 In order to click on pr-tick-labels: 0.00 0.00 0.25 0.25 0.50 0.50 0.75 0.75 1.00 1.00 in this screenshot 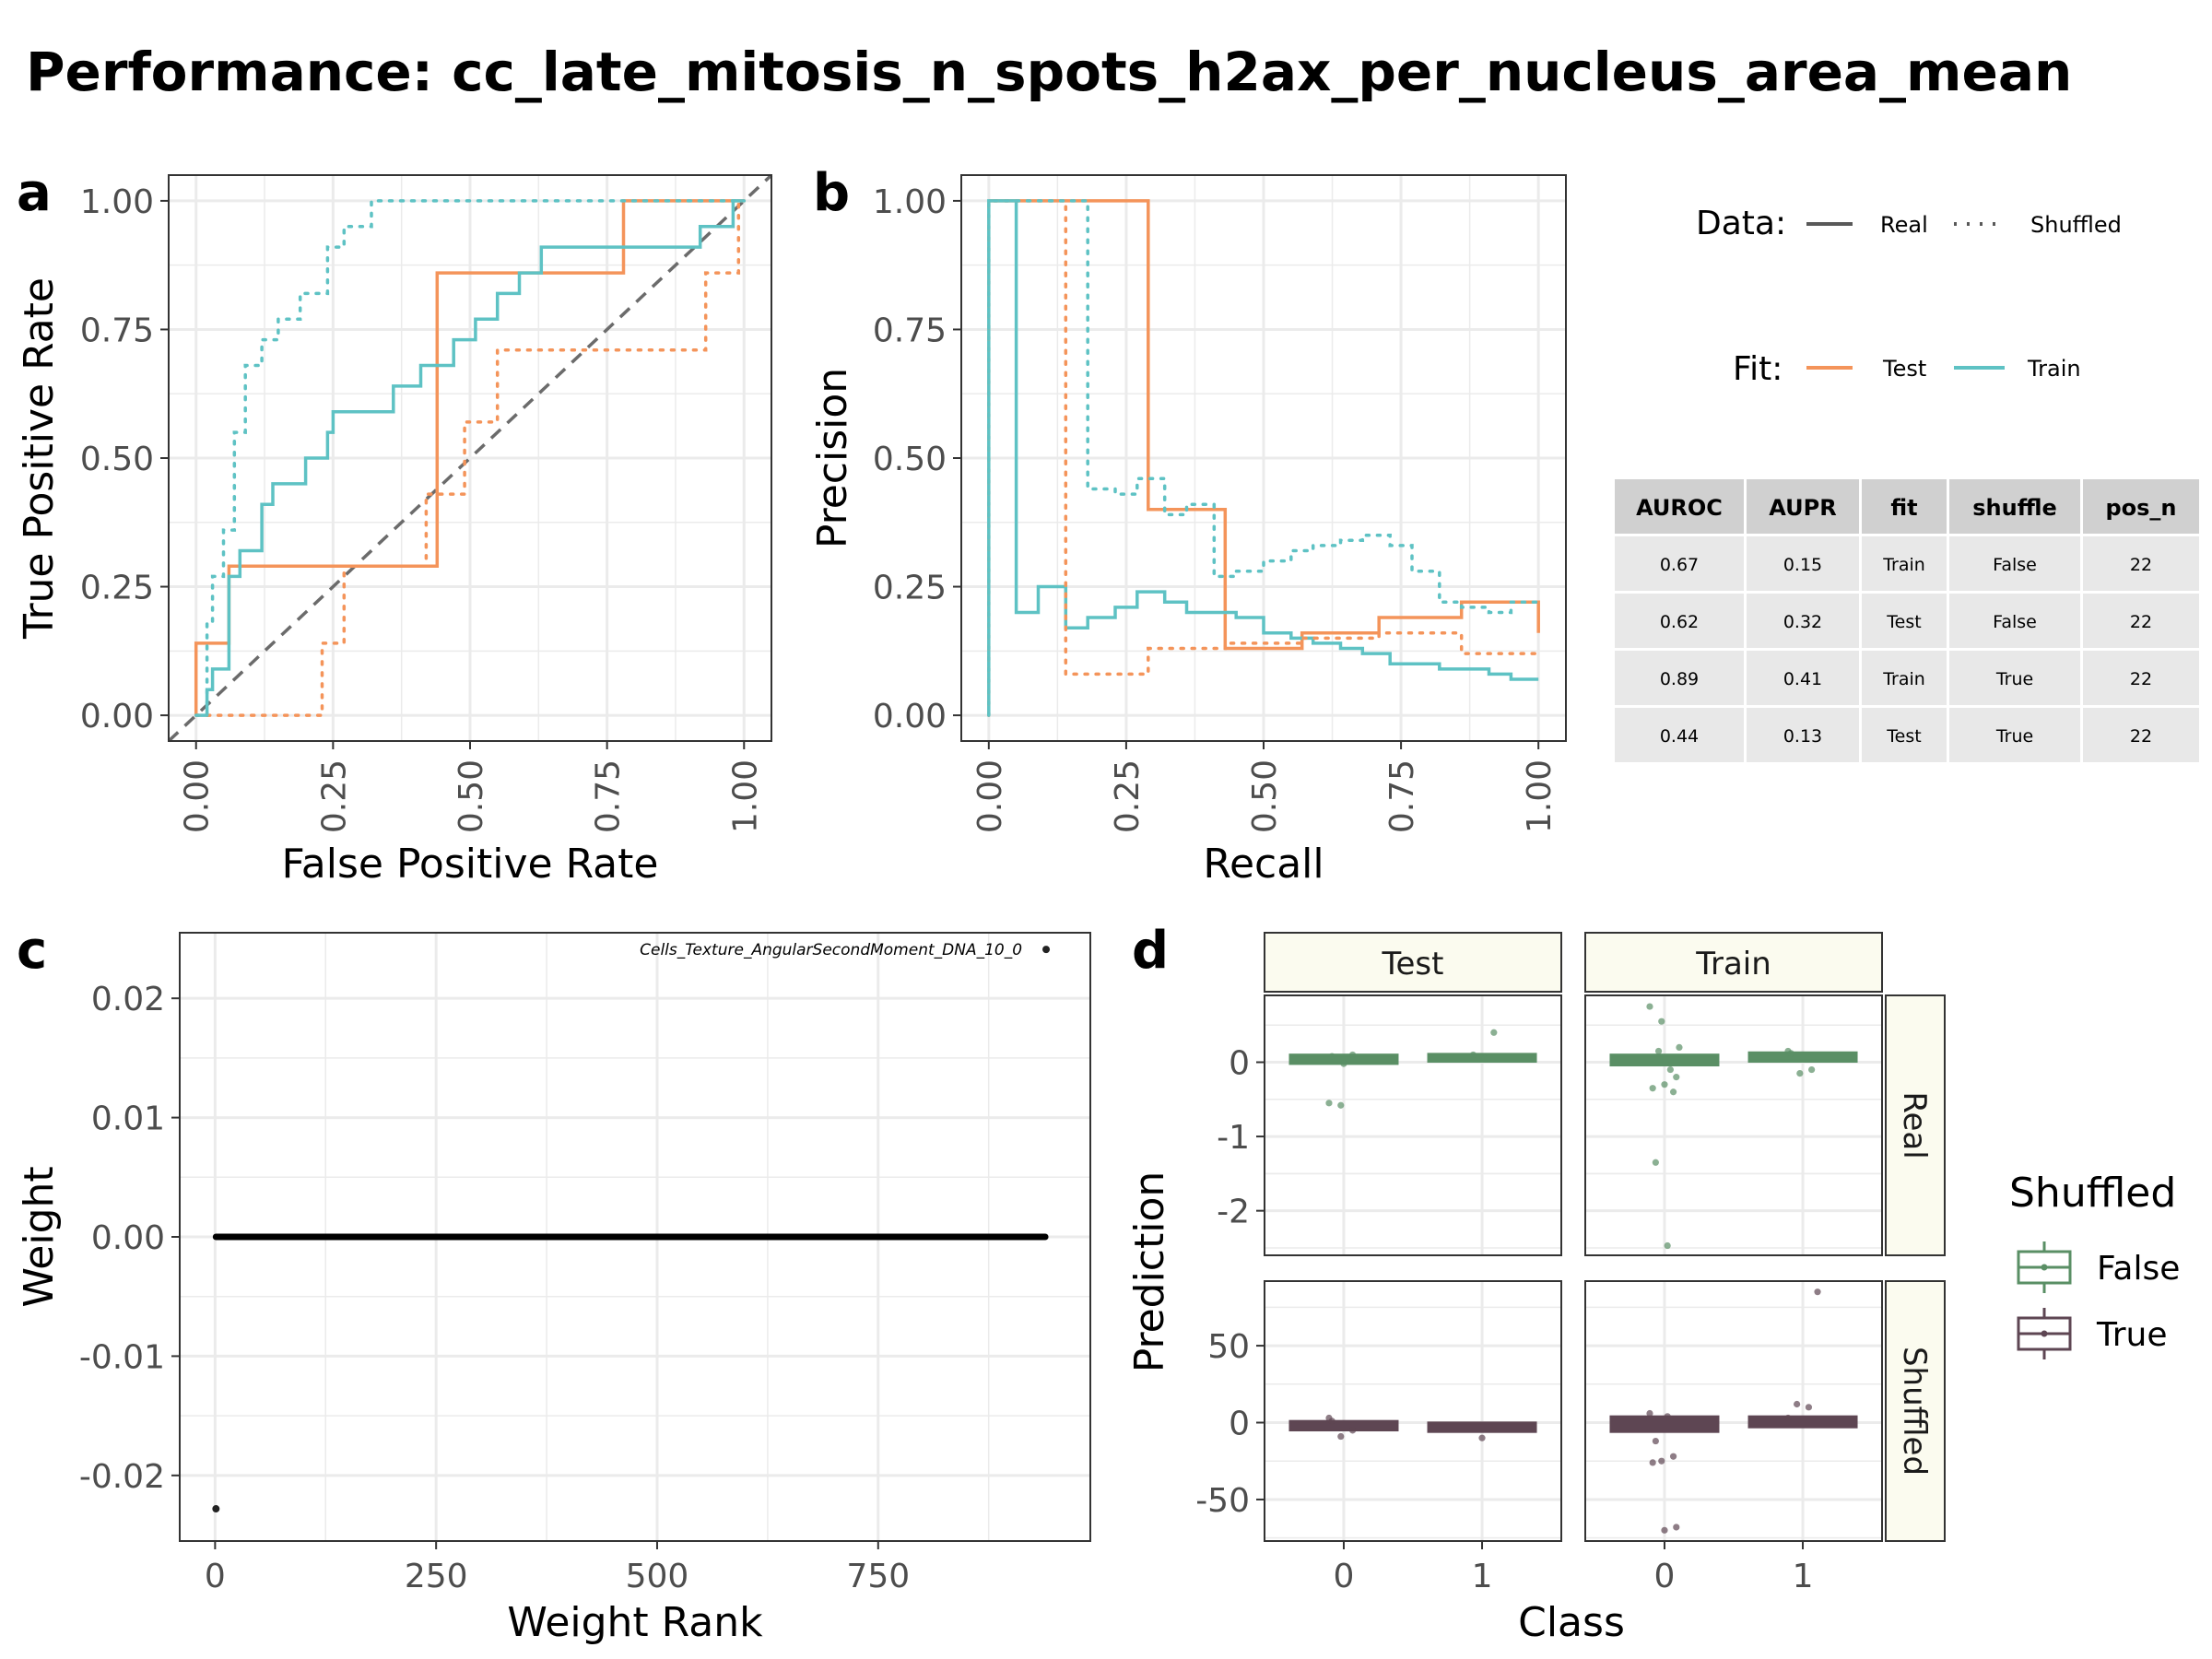, I will do `click(1216, 508)`.